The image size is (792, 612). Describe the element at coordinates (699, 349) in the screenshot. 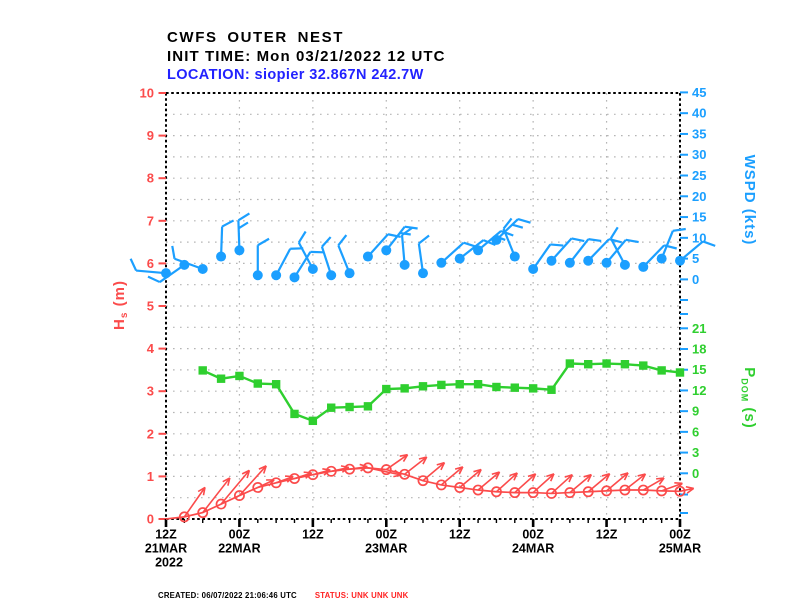

I see `svg-text: 18` at that location.